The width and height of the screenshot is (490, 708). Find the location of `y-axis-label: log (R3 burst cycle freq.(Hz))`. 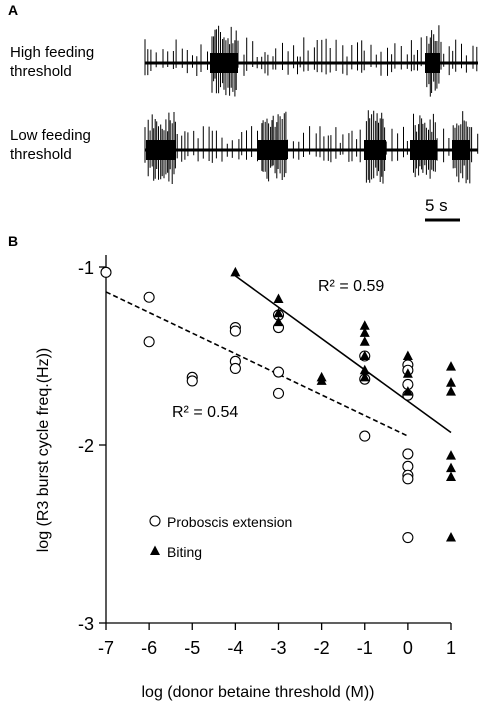

y-axis-label: log (R3 burst cycle freq.(Hz)) is located at coordinates (43, 450).